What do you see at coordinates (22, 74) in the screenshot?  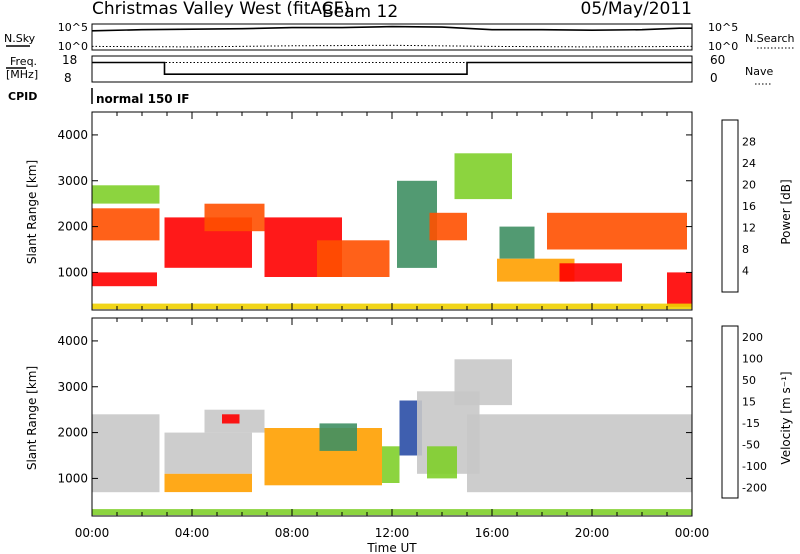 I see `freq-unit-label: [MHz]` at bounding box center [22, 74].